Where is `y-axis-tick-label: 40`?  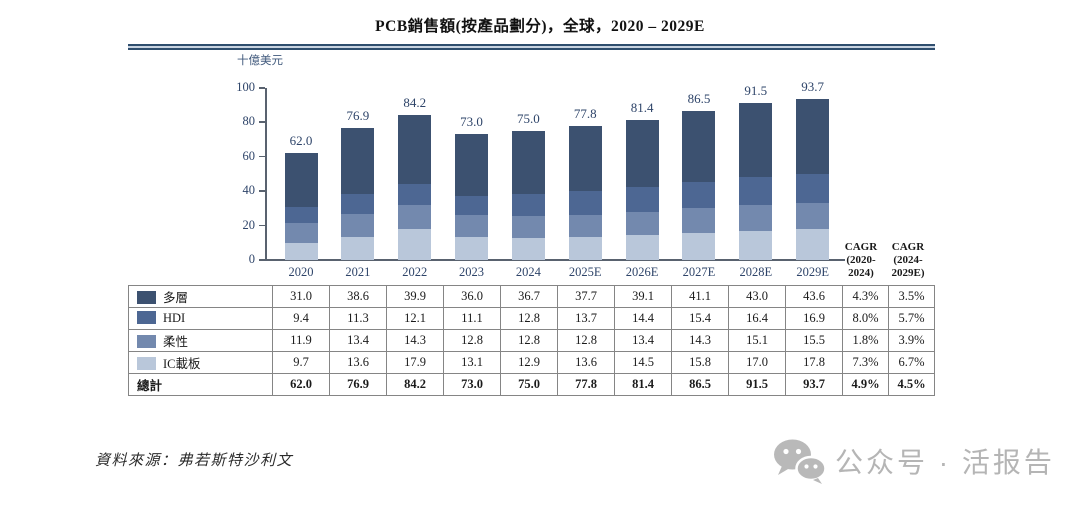
y-axis-tick-label: 40 is located at coordinates (249, 190).